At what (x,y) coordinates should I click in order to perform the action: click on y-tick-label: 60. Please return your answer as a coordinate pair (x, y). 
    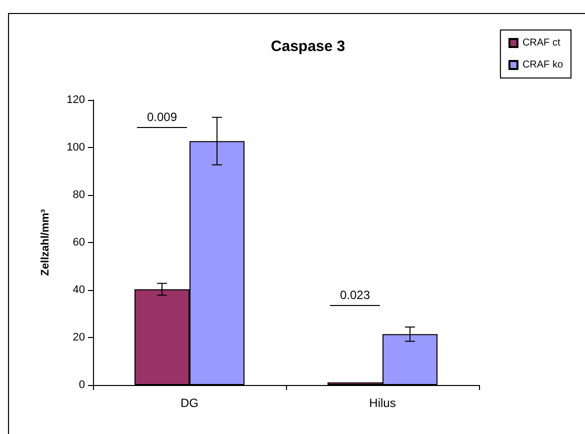
    Looking at the image, I should click on (78, 242).